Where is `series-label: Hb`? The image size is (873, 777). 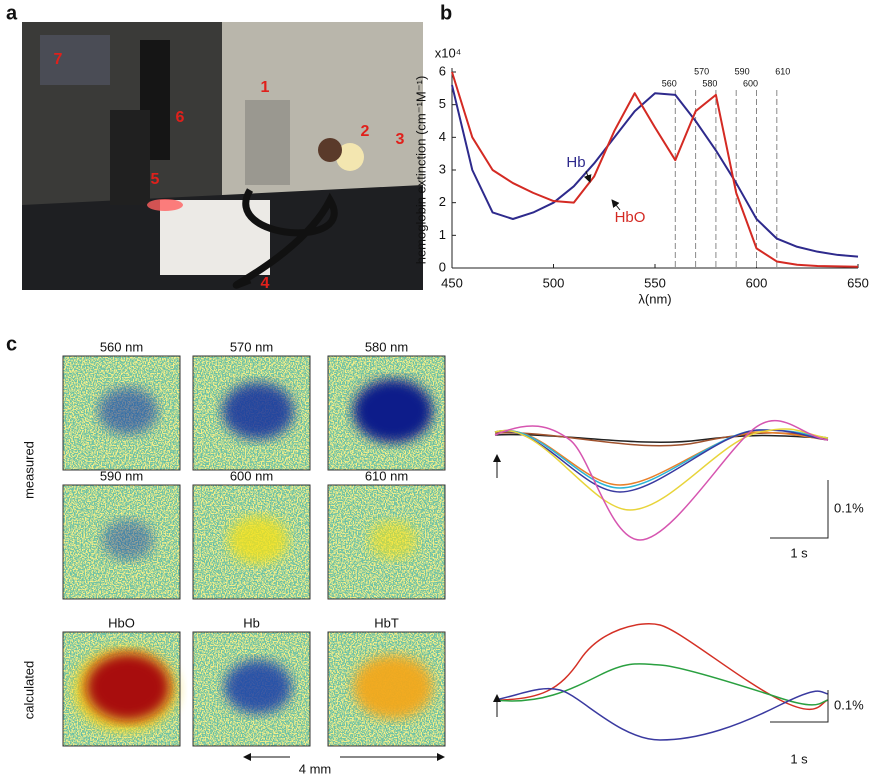 series-label: Hb is located at coordinates (575, 162).